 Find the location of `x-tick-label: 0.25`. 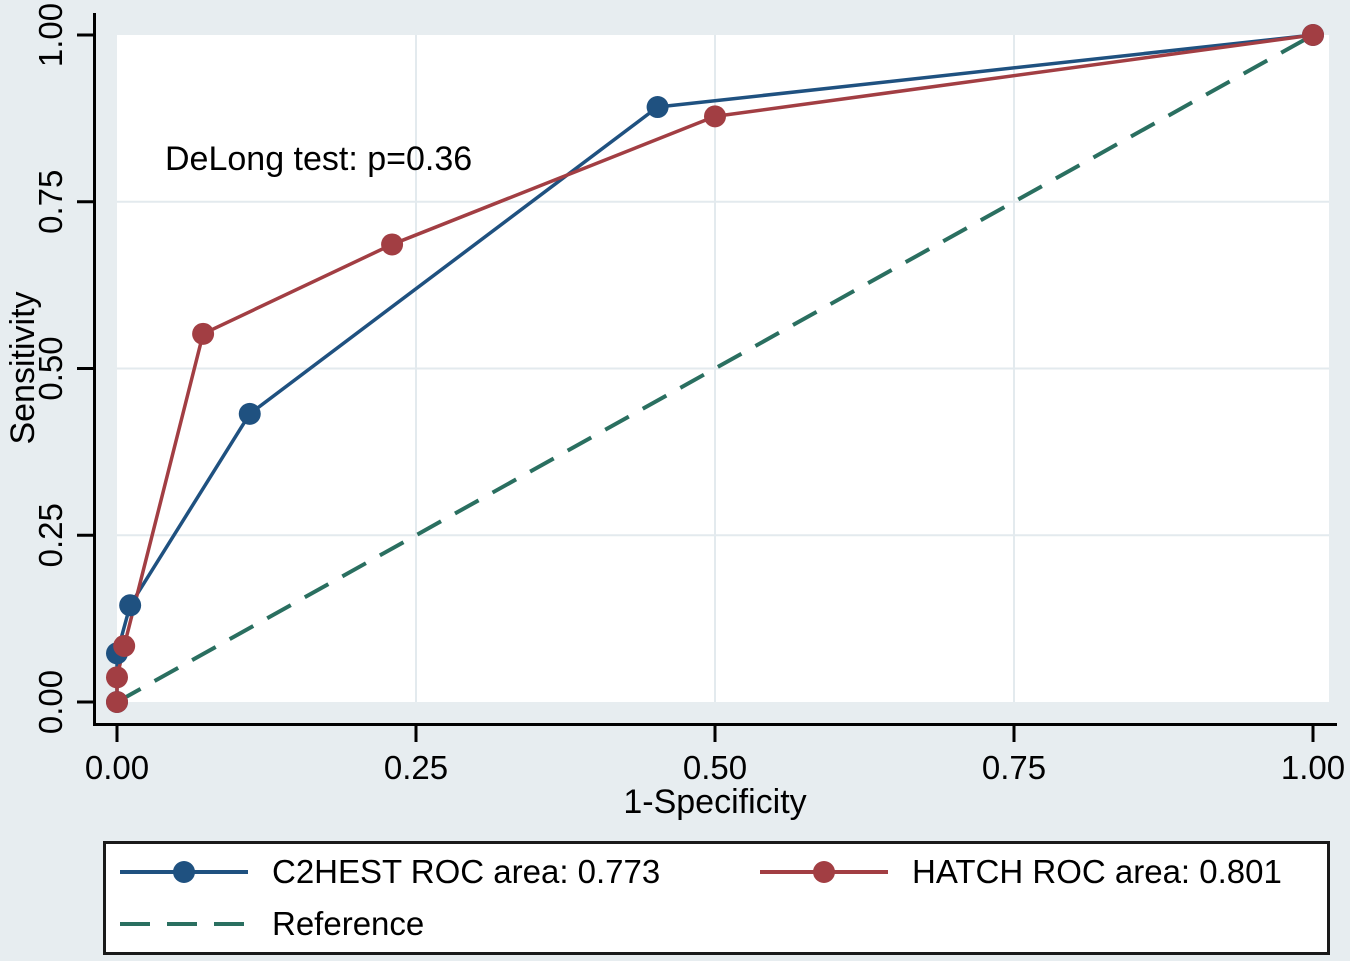

x-tick-label: 0.25 is located at coordinates (416, 767).